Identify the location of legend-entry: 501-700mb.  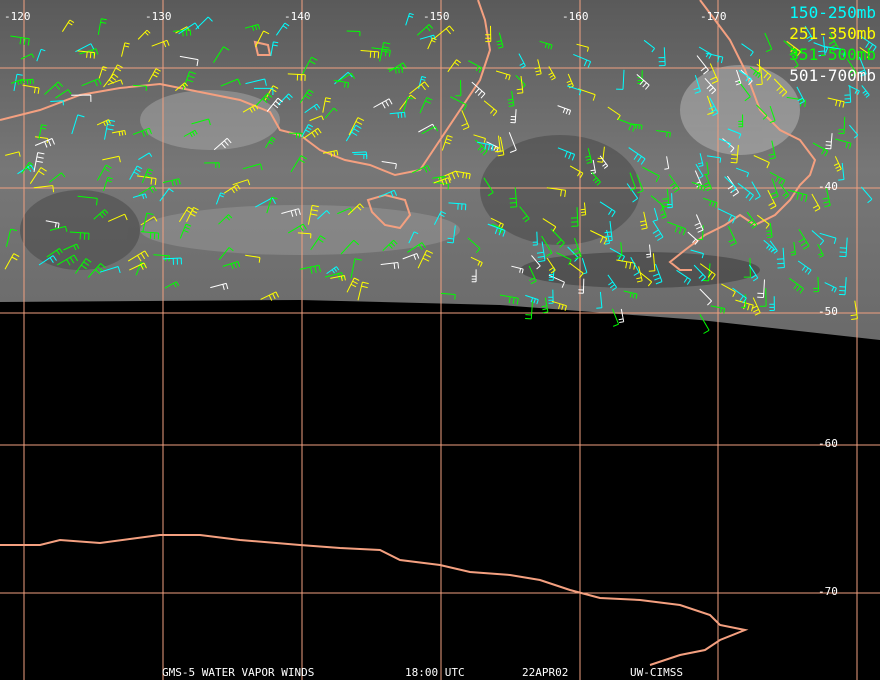
(832, 75).